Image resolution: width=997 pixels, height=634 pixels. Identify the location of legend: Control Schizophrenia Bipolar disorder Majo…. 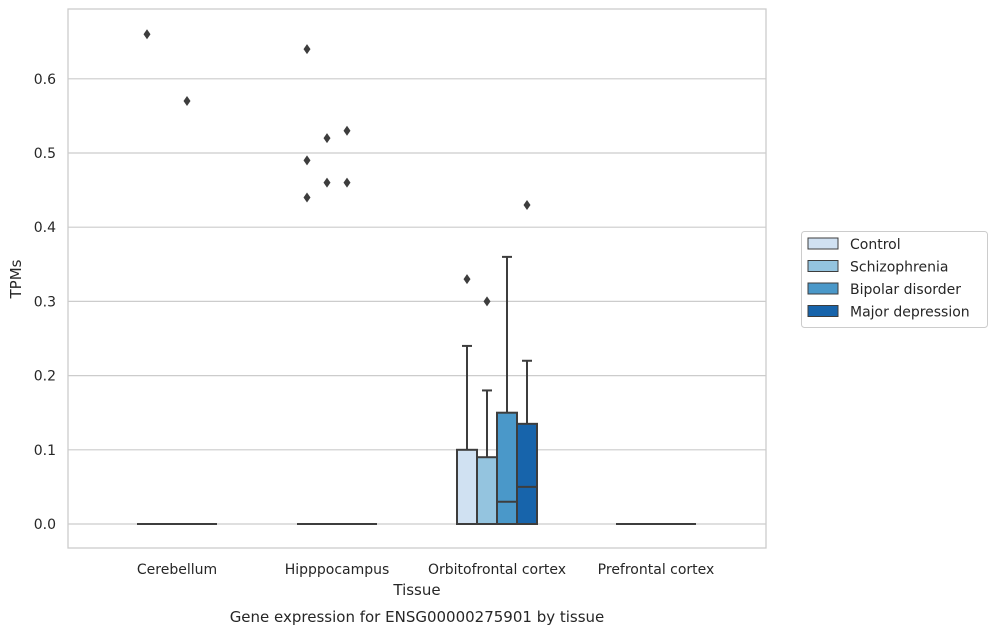
(894, 279).